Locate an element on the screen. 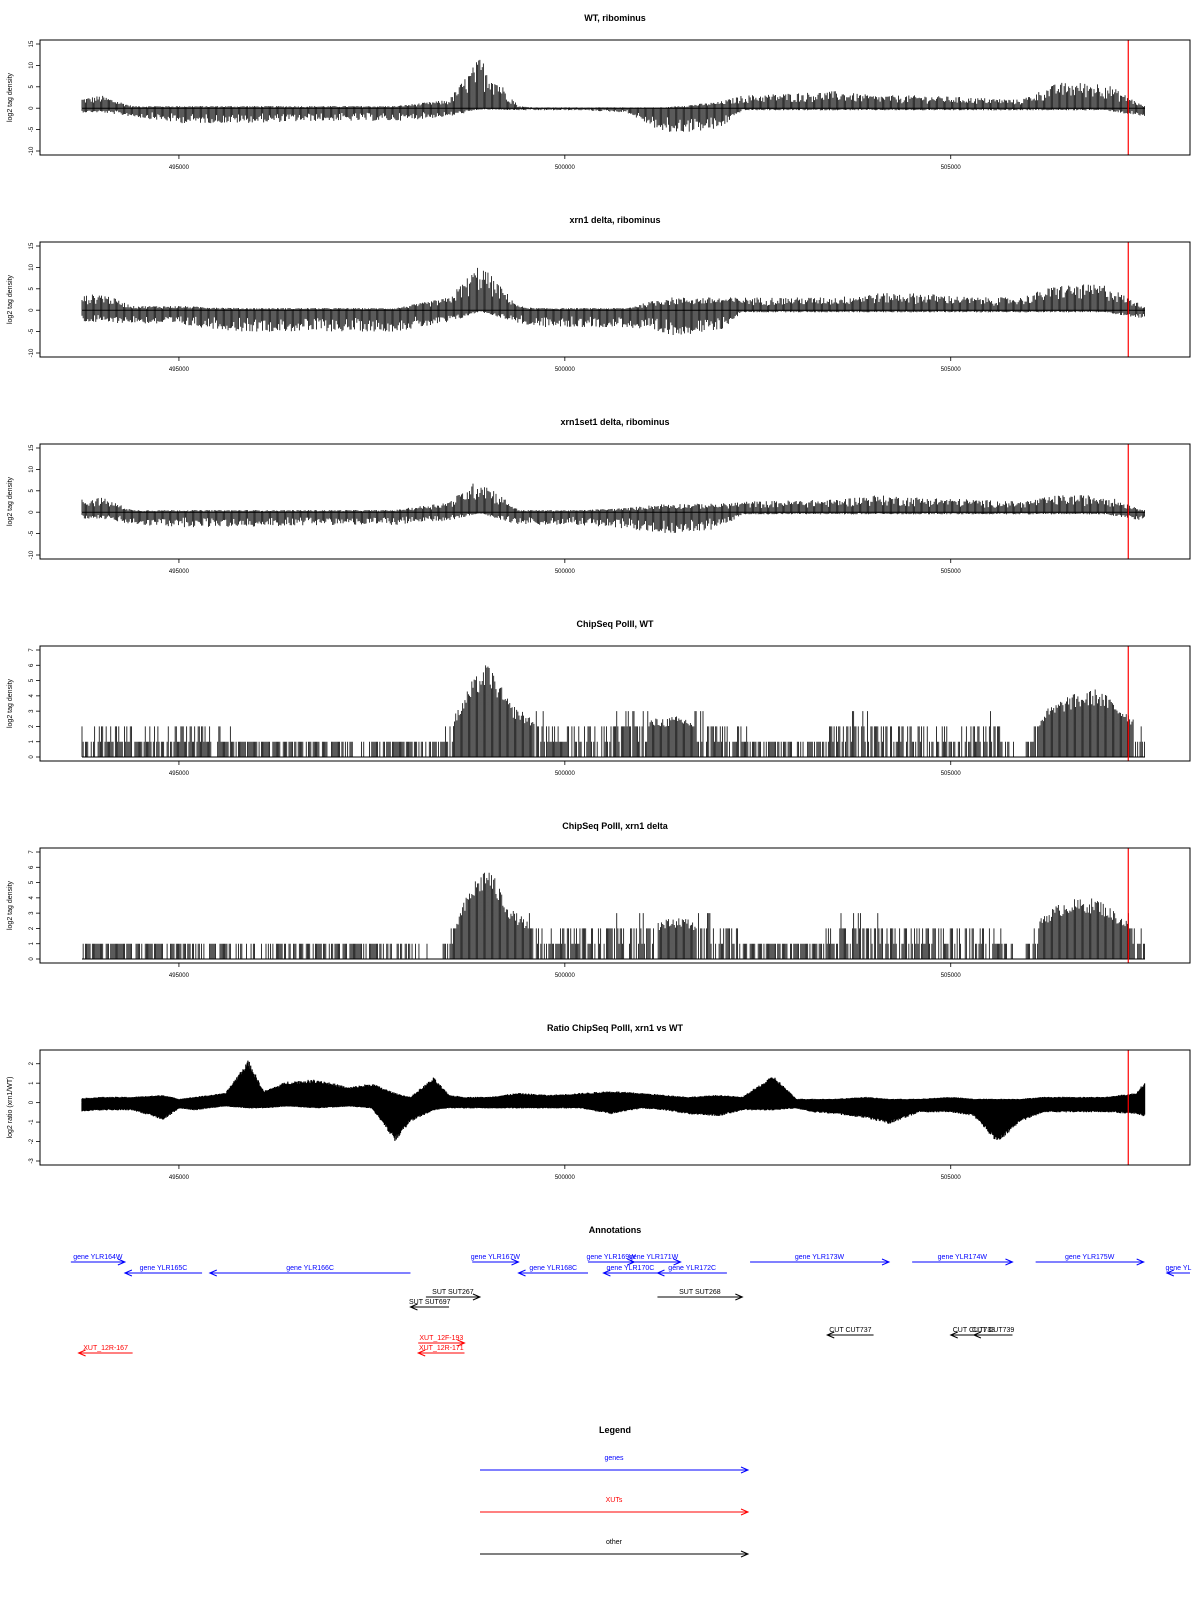 The width and height of the screenshot is (1200, 1600). legend-label: genes is located at coordinates (614, 1458).